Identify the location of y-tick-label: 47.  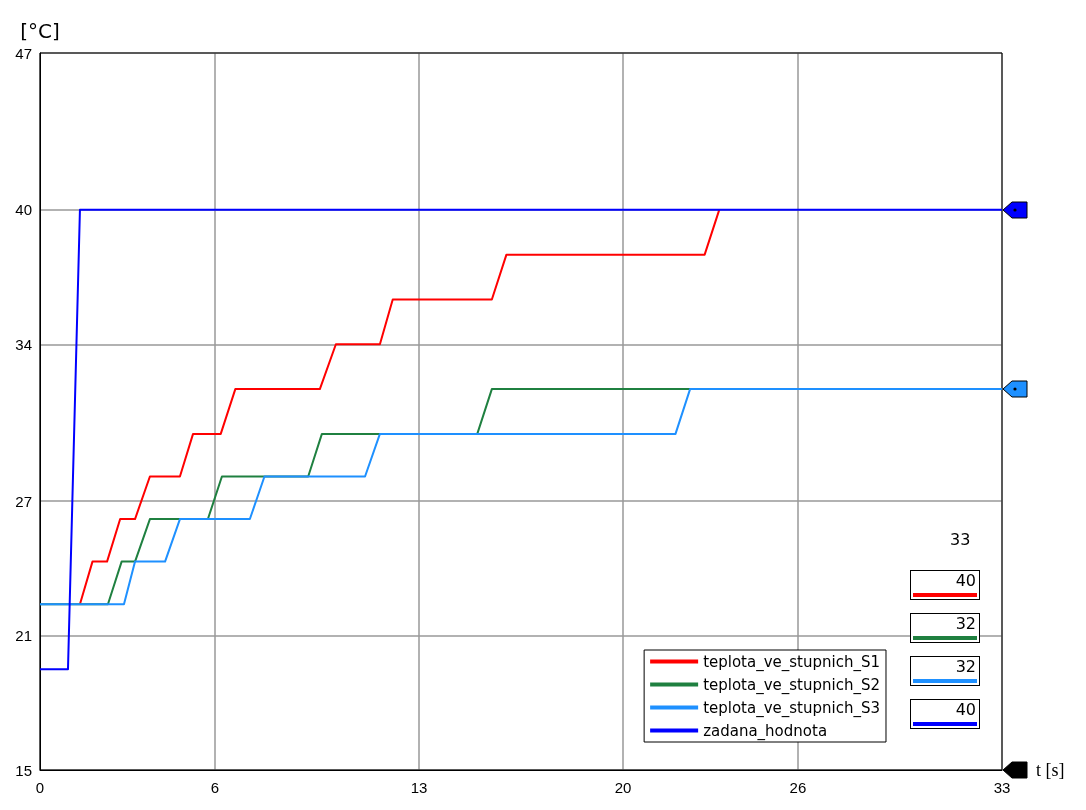
(23, 53).